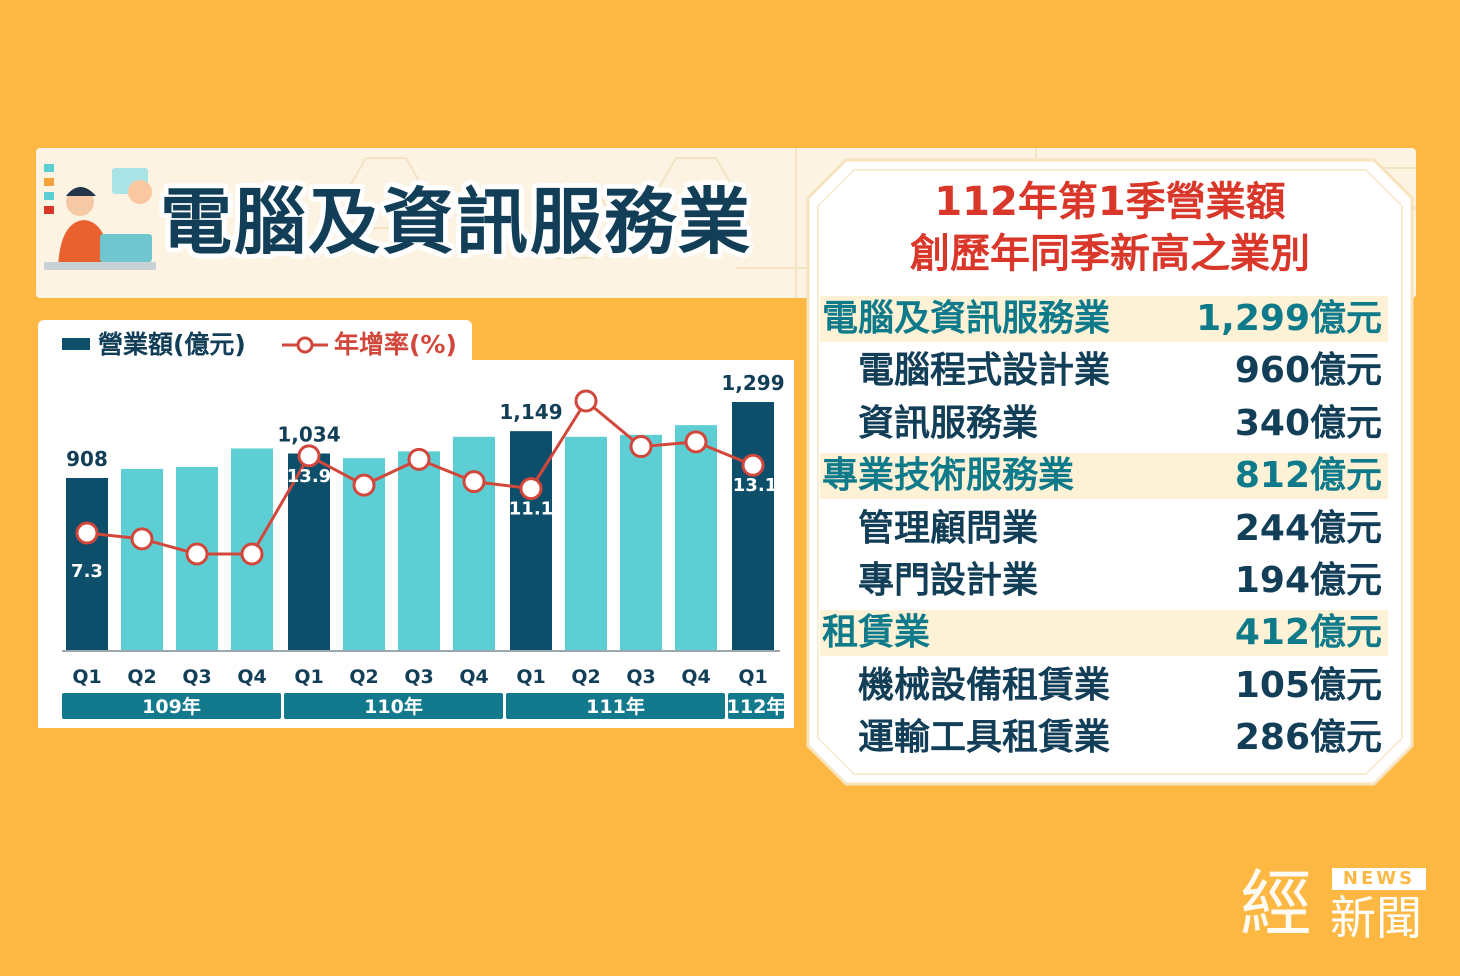 The width and height of the screenshot is (1460, 976). I want to click on category-row: 租賃業 412億元, so click(1104, 633).